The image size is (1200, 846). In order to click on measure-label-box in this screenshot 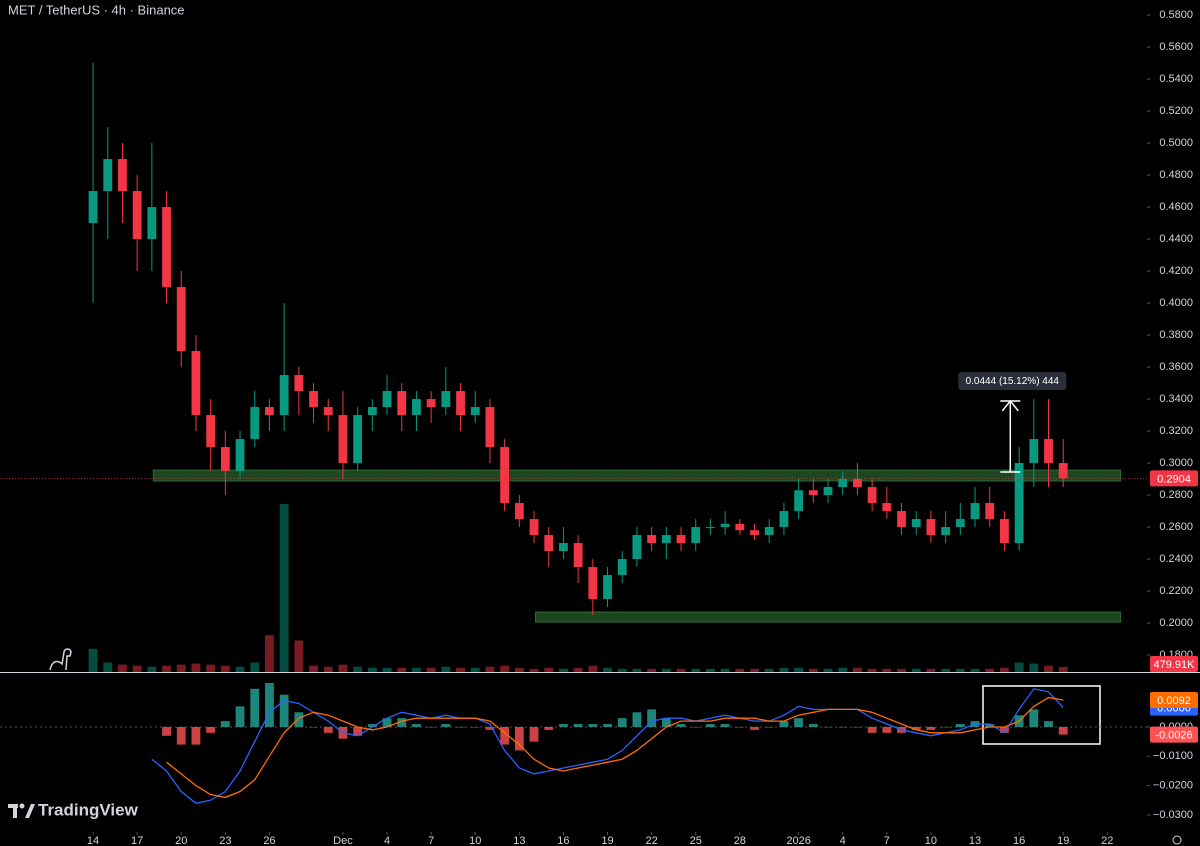, I will do `click(1012, 380)`.